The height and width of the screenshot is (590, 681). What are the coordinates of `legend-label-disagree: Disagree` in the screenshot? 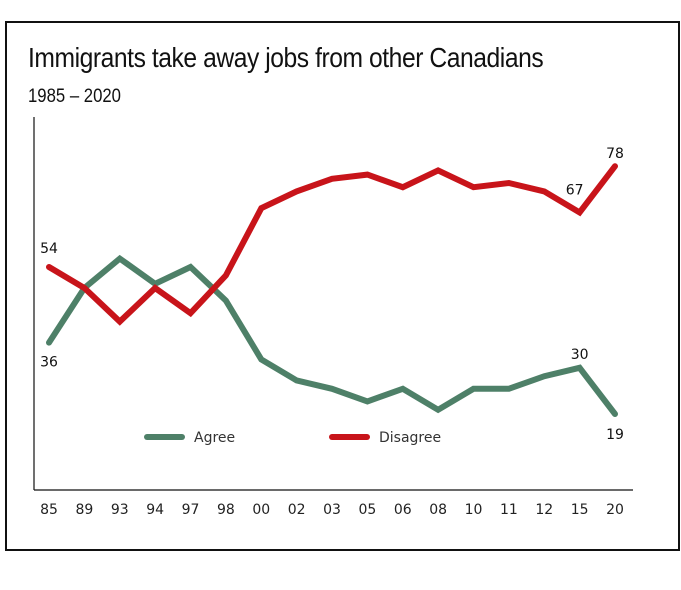 It's located at (410, 438).